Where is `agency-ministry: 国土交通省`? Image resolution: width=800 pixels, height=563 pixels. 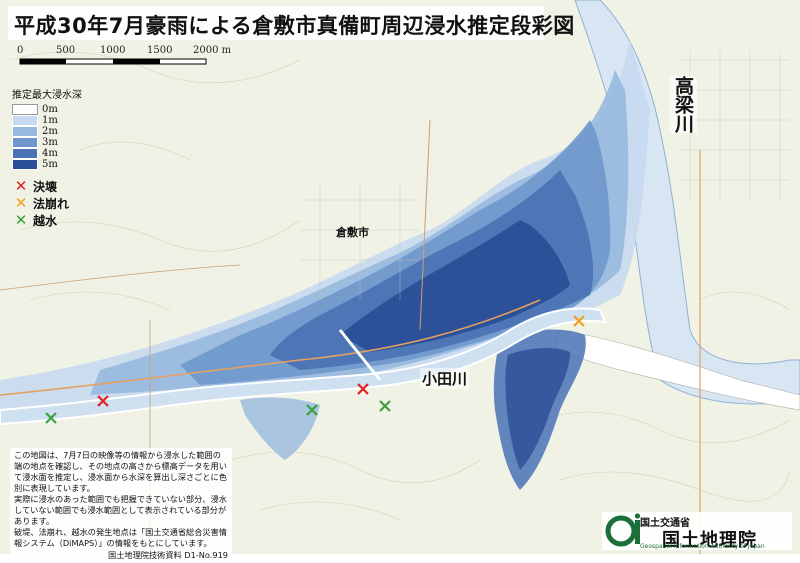
agency-ministry: 国土交通省 is located at coordinates (665, 523).